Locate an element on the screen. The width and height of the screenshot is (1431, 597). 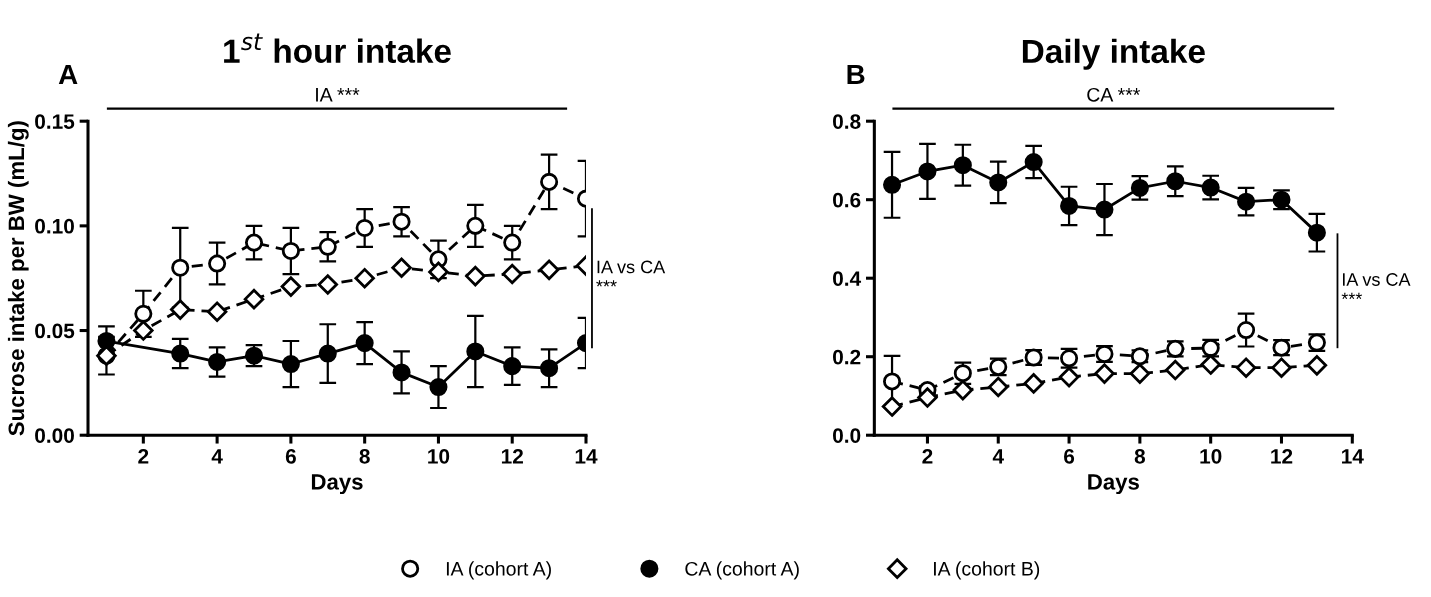
text: A is located at coordinates (68, 74).